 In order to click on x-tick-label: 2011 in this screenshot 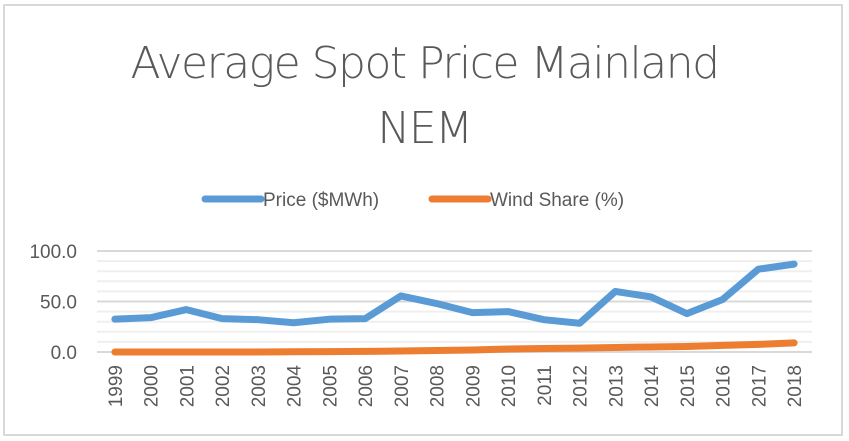, I will do `click(545, 385)`.